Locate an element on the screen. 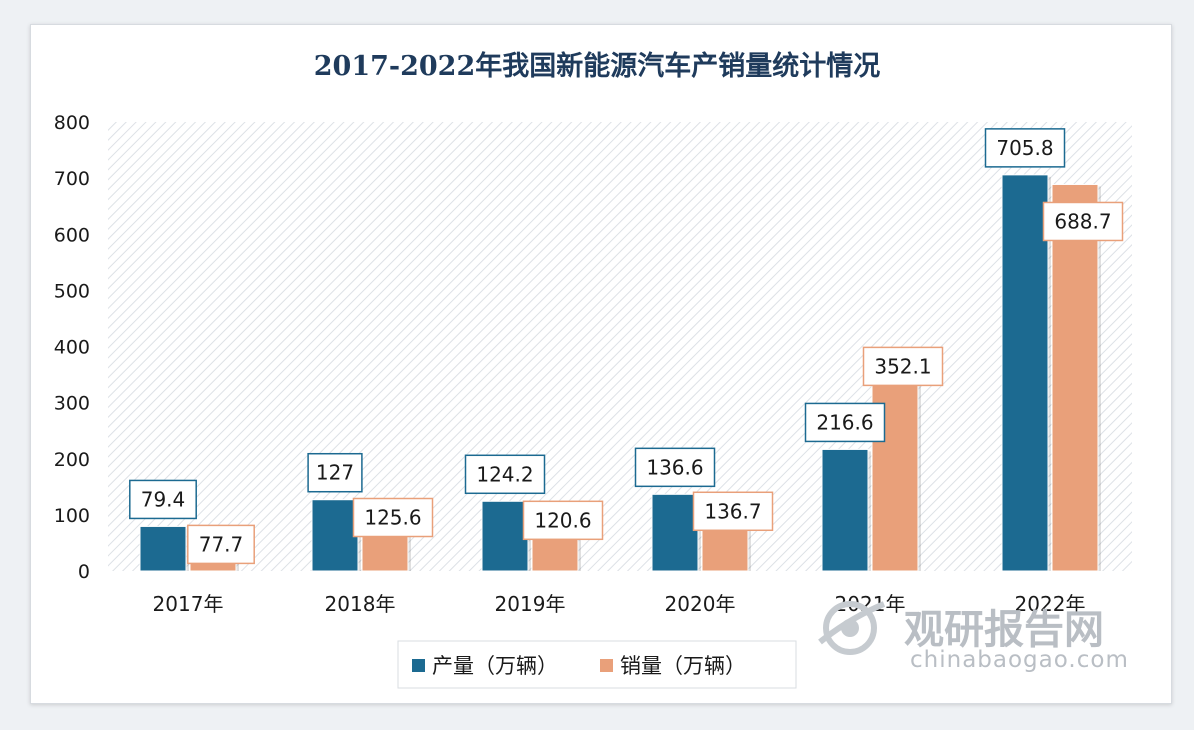 Image resolution: width=1194 pixels, height=730 pixels. legend: 产量（万辆） 销量（万辆） is located at coordinates (597, 664).